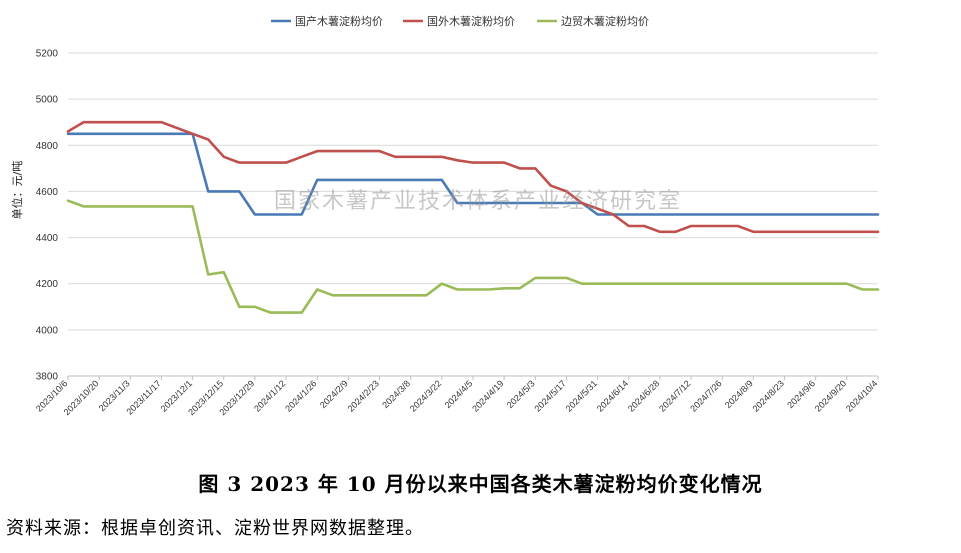 The image size is (961, 553). What do you see at coordinates (334, 394) in the screenshot?
I see `x-tick-label: 2024/2/9` at bounding box center [334, 394].